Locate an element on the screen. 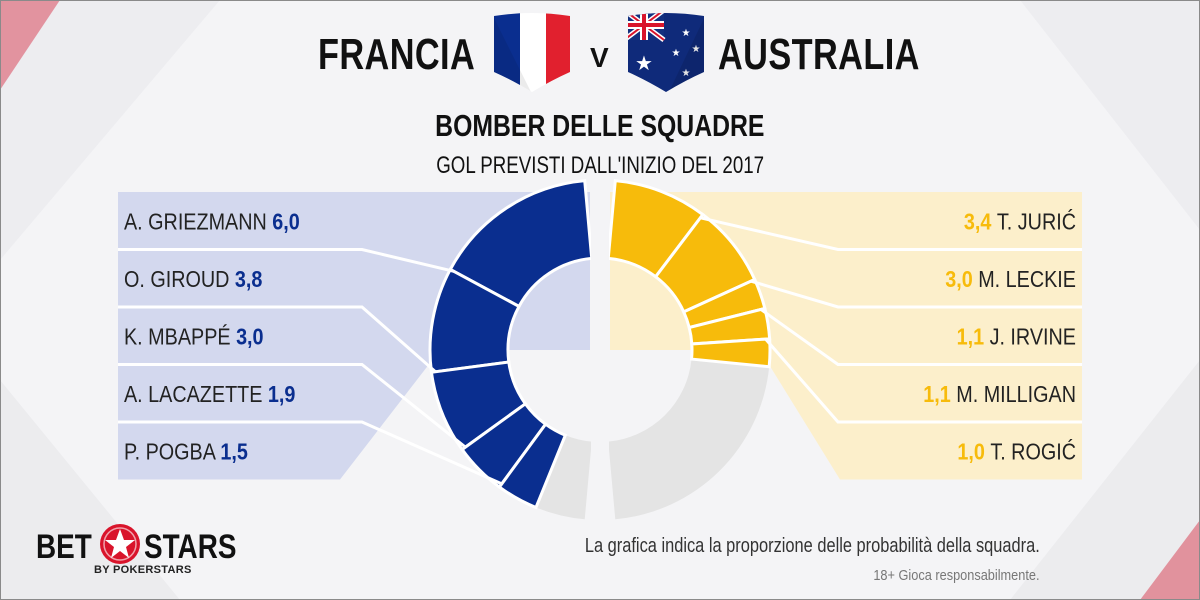  france-remainder-arc is located at coordinates (563, 477).